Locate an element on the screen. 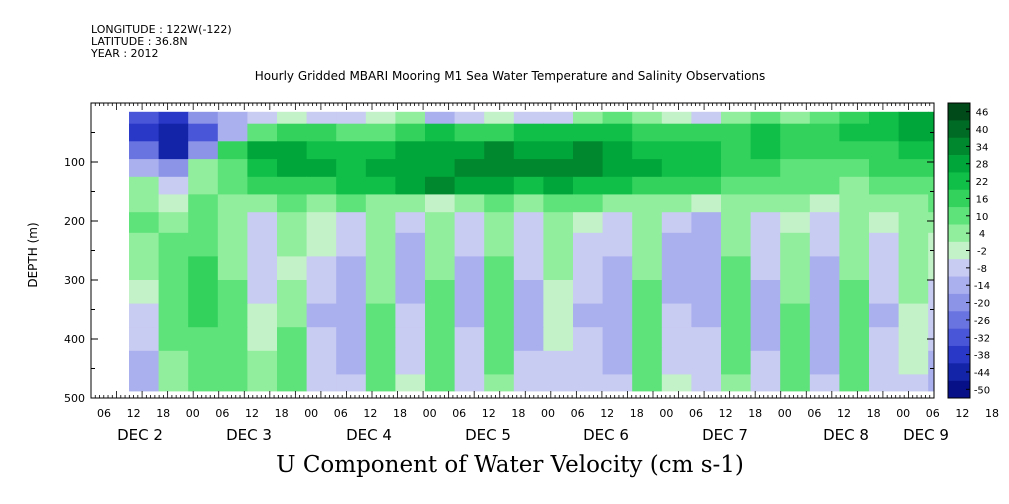 The height and width of the screenshot is (504, 1009). colorbar-label: 16 is located at coordinates (982, 199).